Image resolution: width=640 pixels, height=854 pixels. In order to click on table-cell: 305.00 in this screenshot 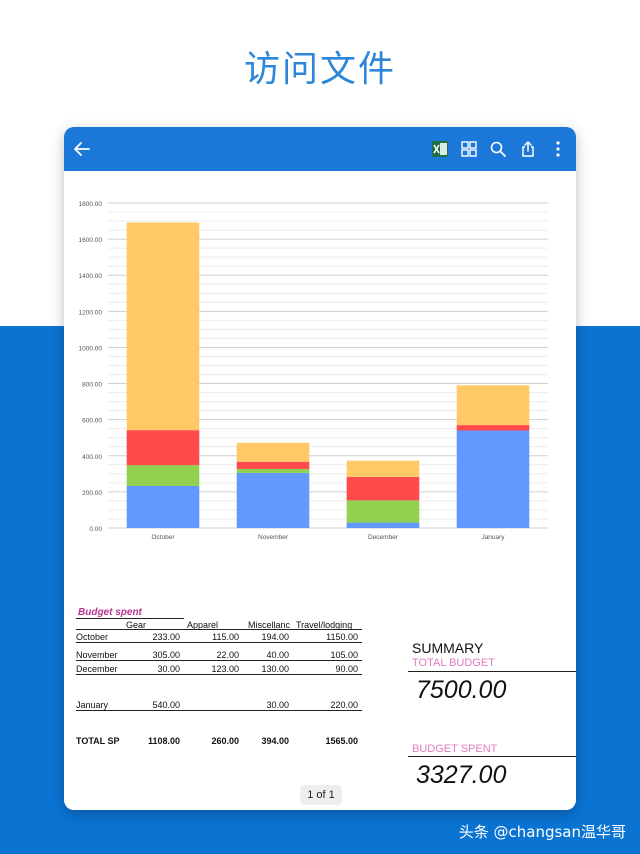, I will do `click(166, 655)`.